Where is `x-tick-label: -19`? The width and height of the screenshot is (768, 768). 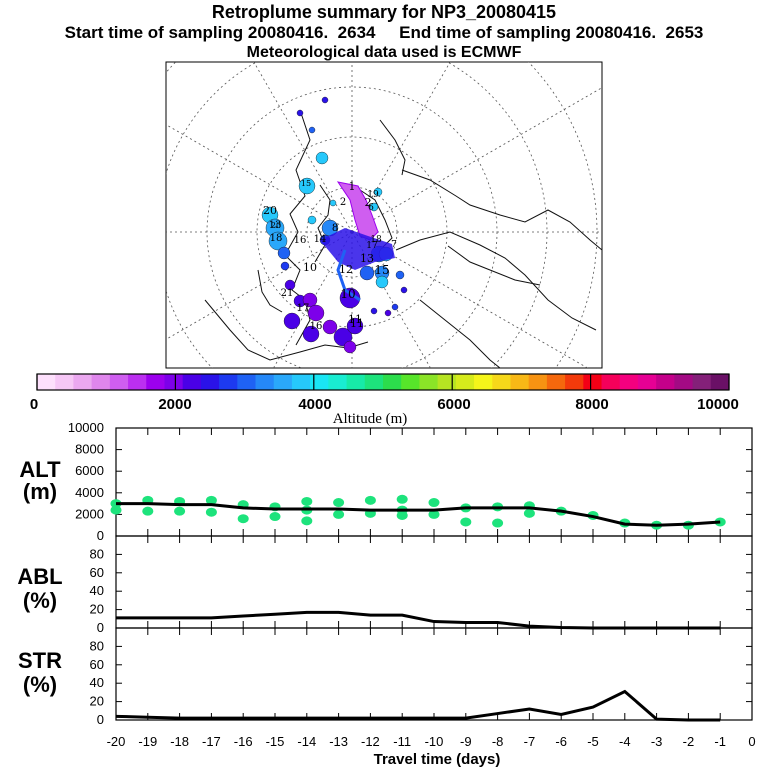
x-tick-label: -19 is located at coordinates (147, 741).